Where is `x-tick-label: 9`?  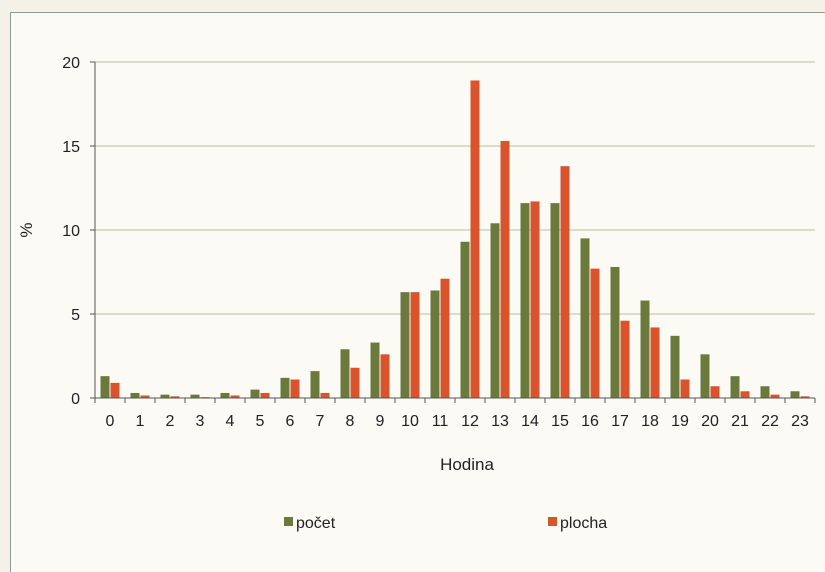
x-tick-label: 9 is located at coordinates (380, 421).